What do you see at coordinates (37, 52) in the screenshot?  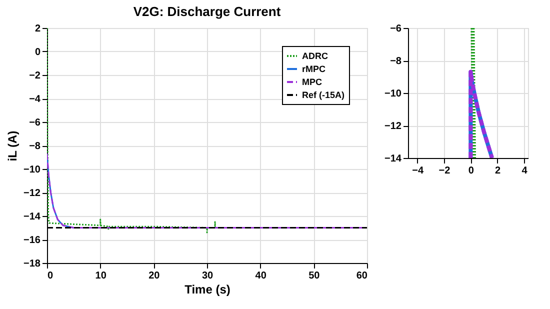 I see `y-tick-label: 0` at bounding box center [37, 52].